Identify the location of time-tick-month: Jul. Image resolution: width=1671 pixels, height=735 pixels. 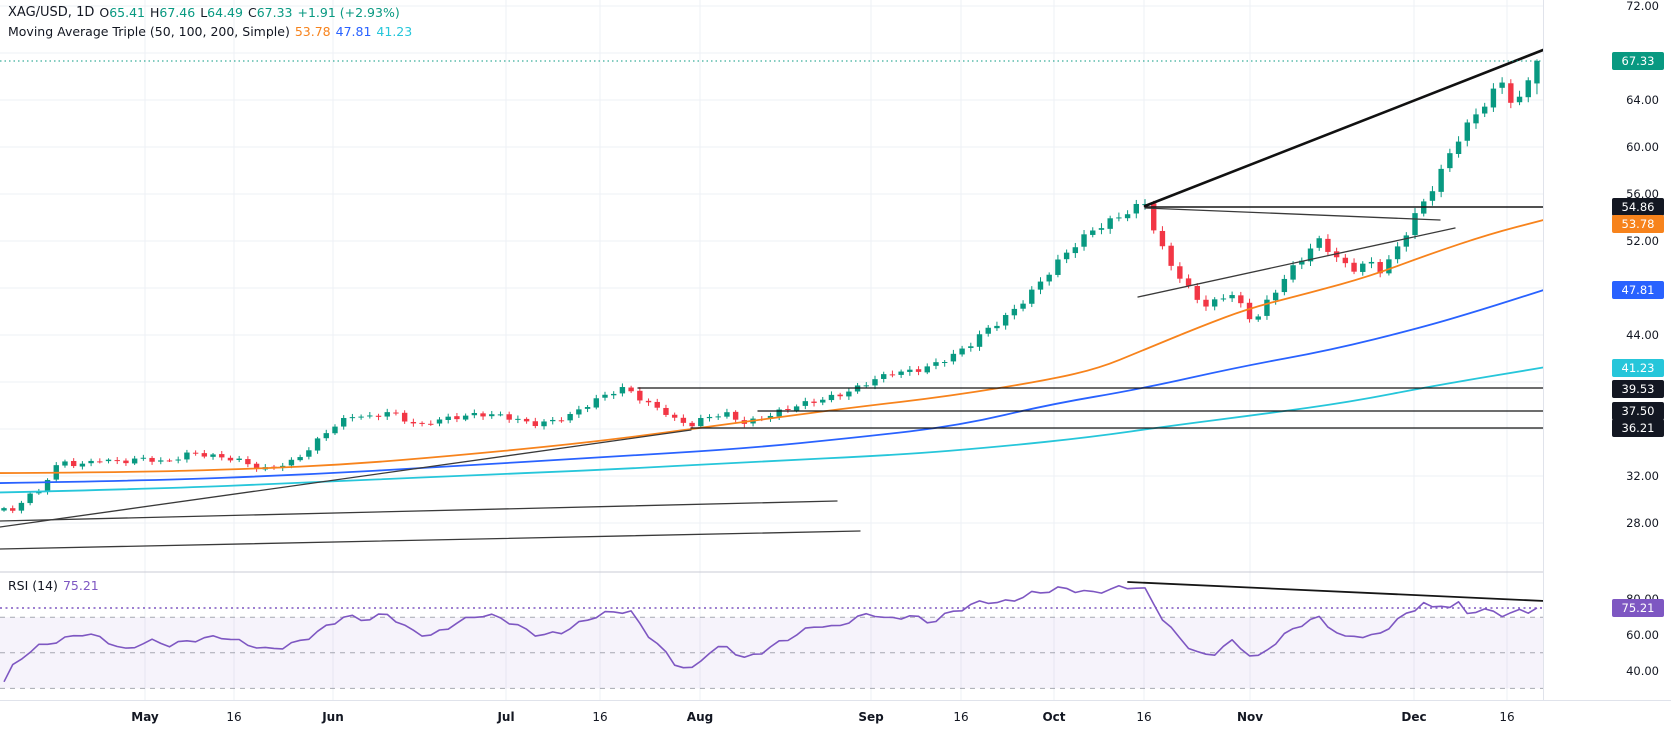
(506, 717).